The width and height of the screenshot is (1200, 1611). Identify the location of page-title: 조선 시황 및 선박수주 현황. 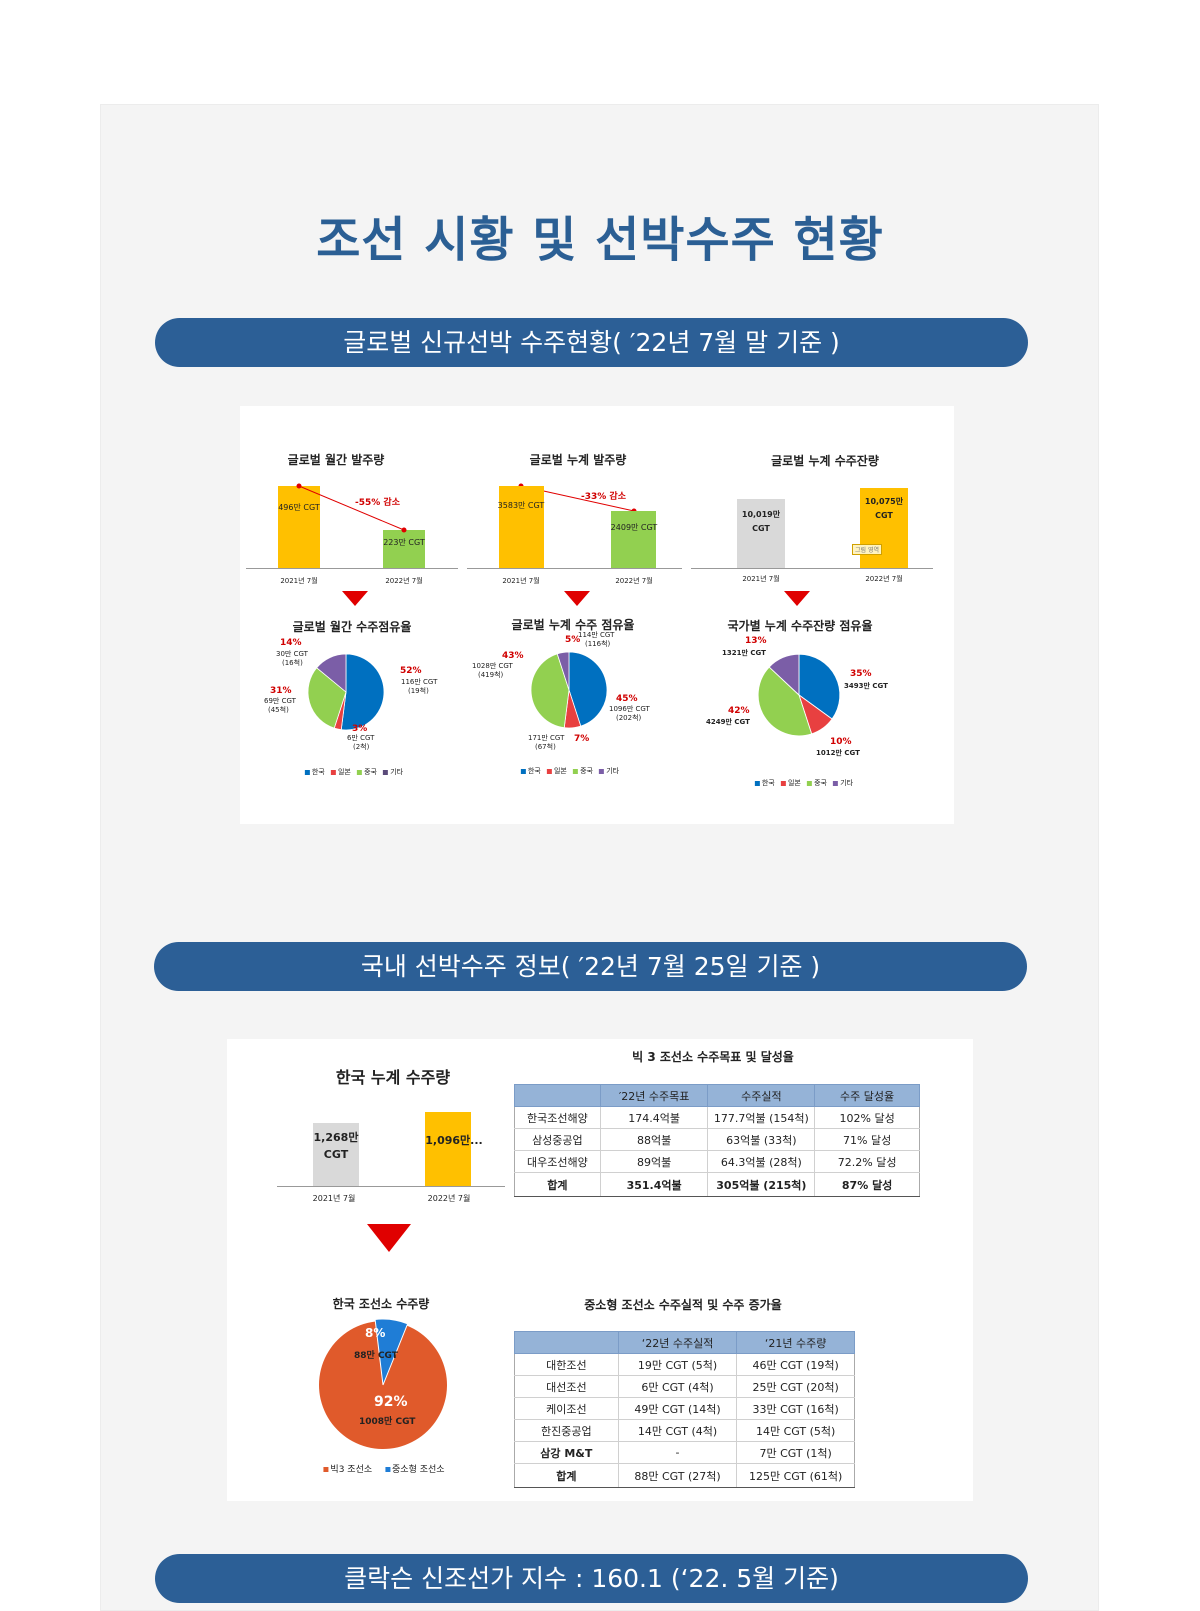
(600, 240).